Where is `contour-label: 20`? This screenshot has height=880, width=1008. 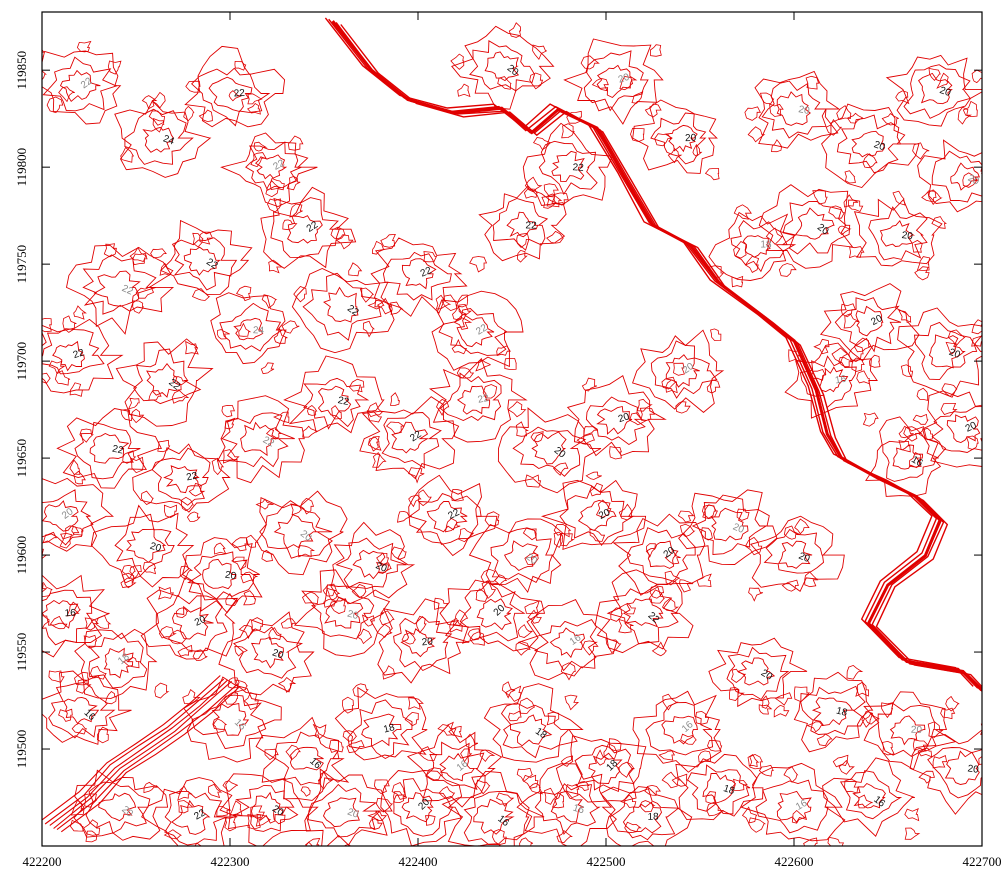
contour-label: 20 is located at coordinates (513, 71).